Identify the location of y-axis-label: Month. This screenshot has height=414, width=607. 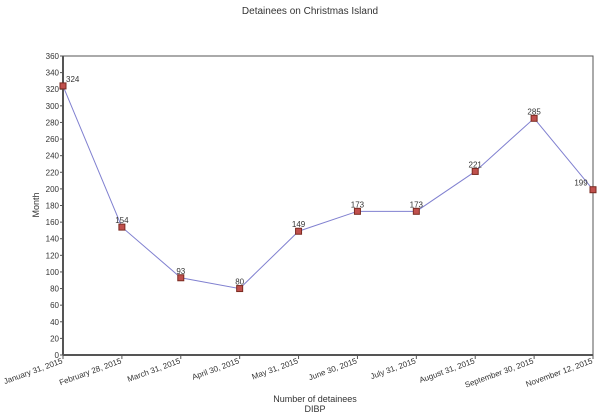
(36, 204).